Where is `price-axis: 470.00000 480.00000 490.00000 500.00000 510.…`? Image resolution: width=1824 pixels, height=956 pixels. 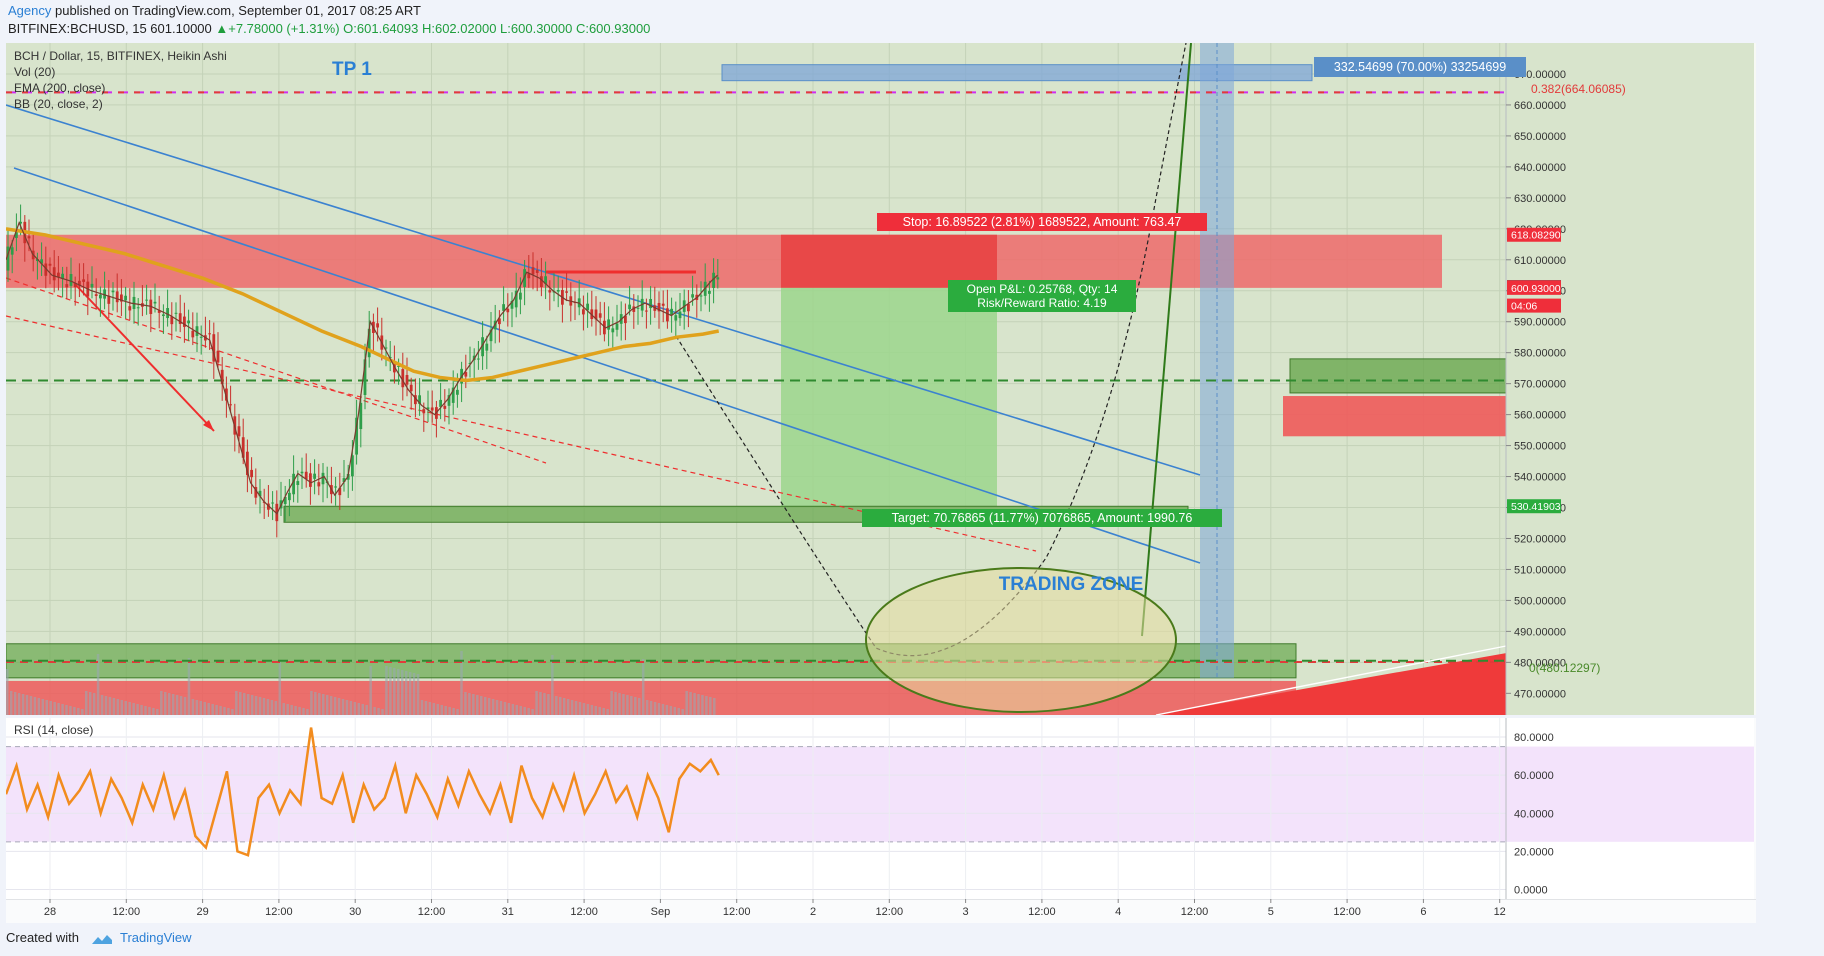 price-axis: 470.00000 480.00000 490.00000 500.00000 510.… is located at coordinates (1535, 379).